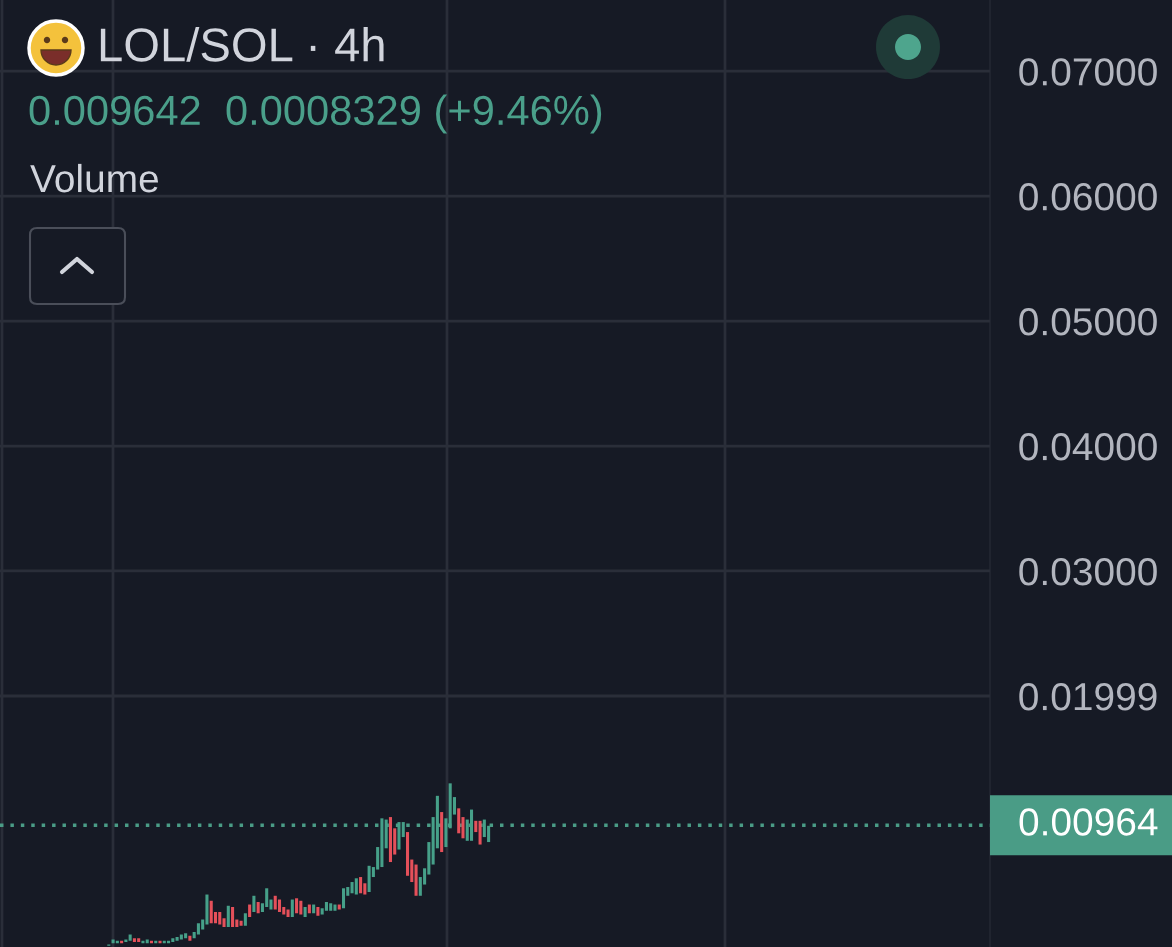 This screenshot has height=947, width=1172. What do you see at coordinates (1088, 322) in the screenshot?
I see `y-tick-label: 0.05000` at bounding box center [1088, 322].